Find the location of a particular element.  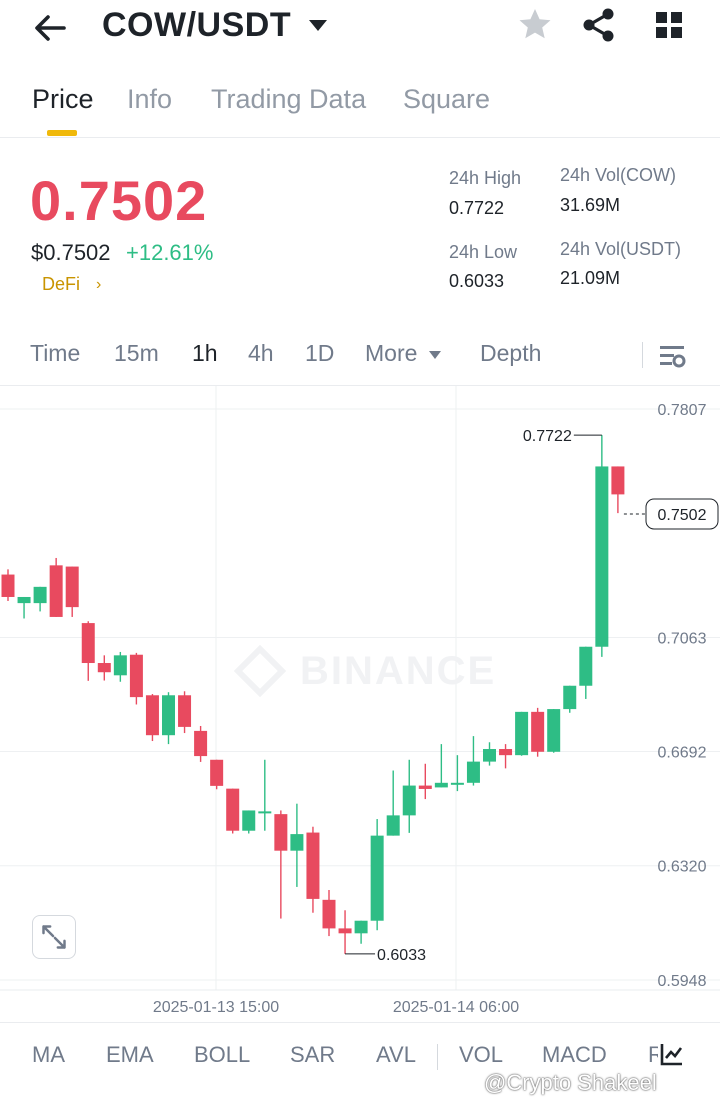

grid-icon is located at coordinates (669, 25).